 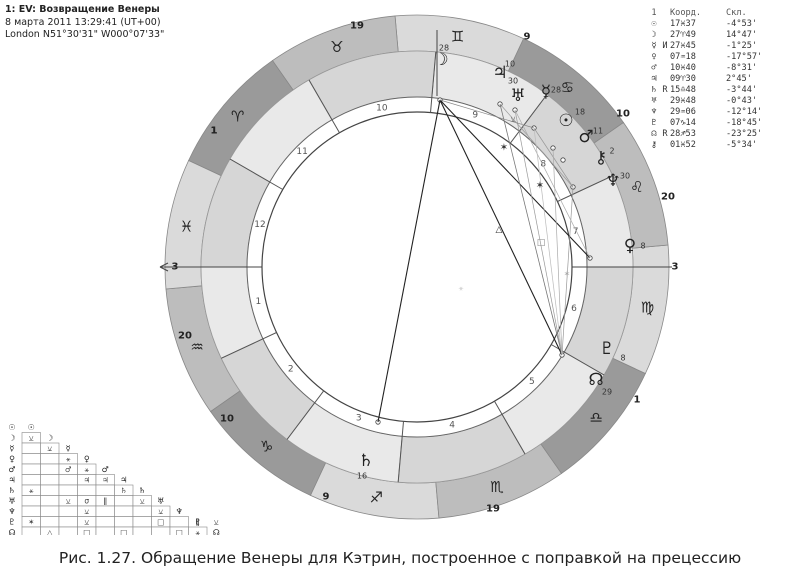 What do you see at coordinates (637, 400) in the screenshot?
I see `cusp-degree: 1` at bounding box center [637, 400].